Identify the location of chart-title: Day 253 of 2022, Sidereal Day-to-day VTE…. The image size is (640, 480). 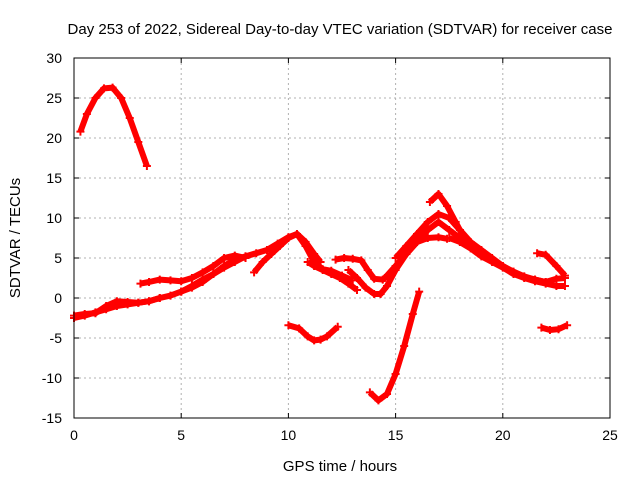
(340, 29).